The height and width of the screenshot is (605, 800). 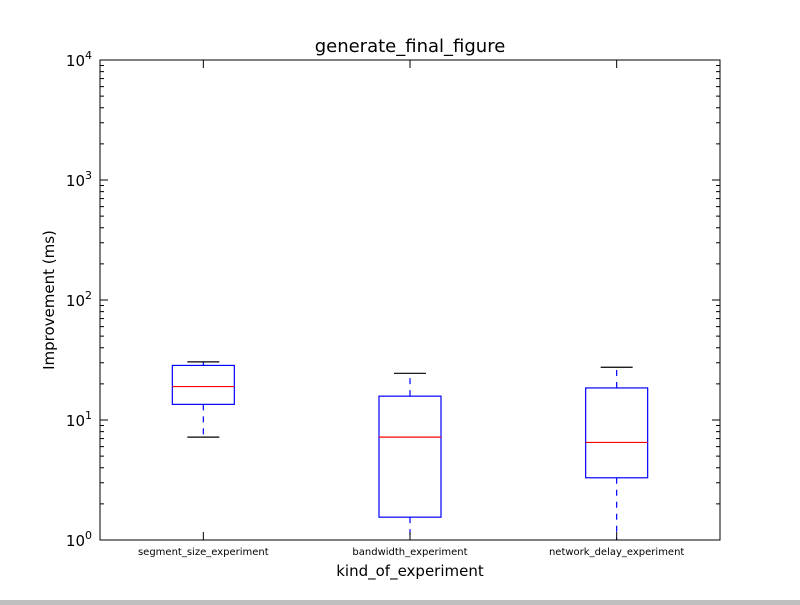 What do you see at coordinates (79, 299) in the screenshot?
I see `y-tick-label: 10²` at bounding box center [79, 299].